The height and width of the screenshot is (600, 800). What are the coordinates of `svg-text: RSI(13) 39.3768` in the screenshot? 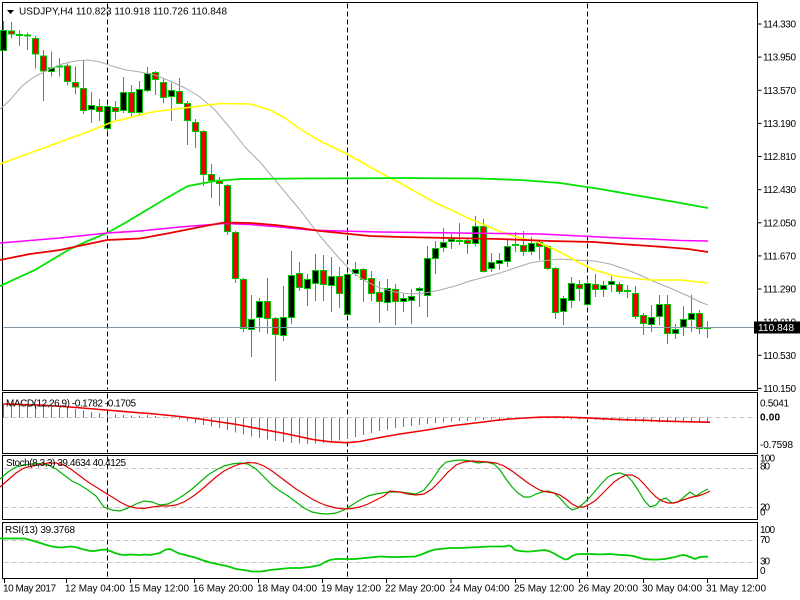 It's located at (40, 530).